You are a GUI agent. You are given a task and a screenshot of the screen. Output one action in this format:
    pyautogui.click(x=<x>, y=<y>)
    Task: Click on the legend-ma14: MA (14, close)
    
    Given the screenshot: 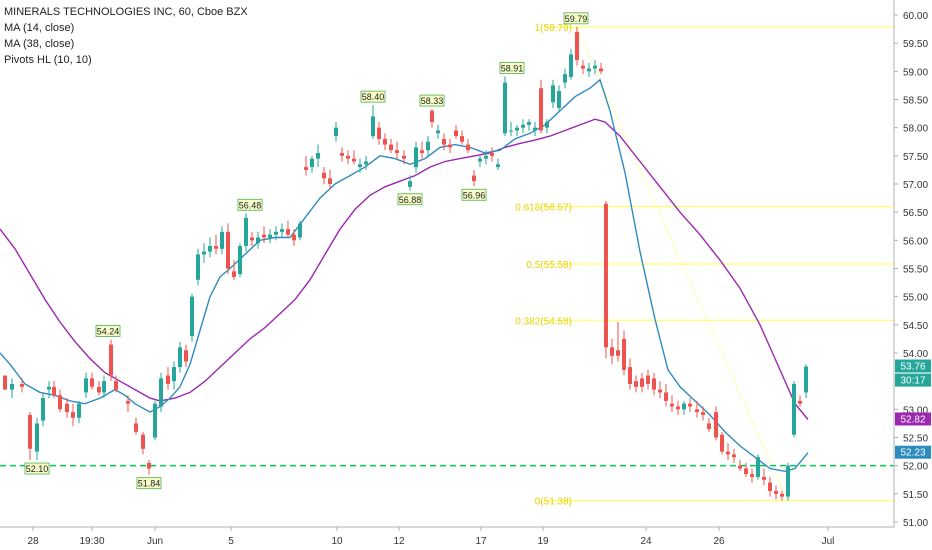 What is the action you would take?
    pyautogui.click(x=39, y=28)
    